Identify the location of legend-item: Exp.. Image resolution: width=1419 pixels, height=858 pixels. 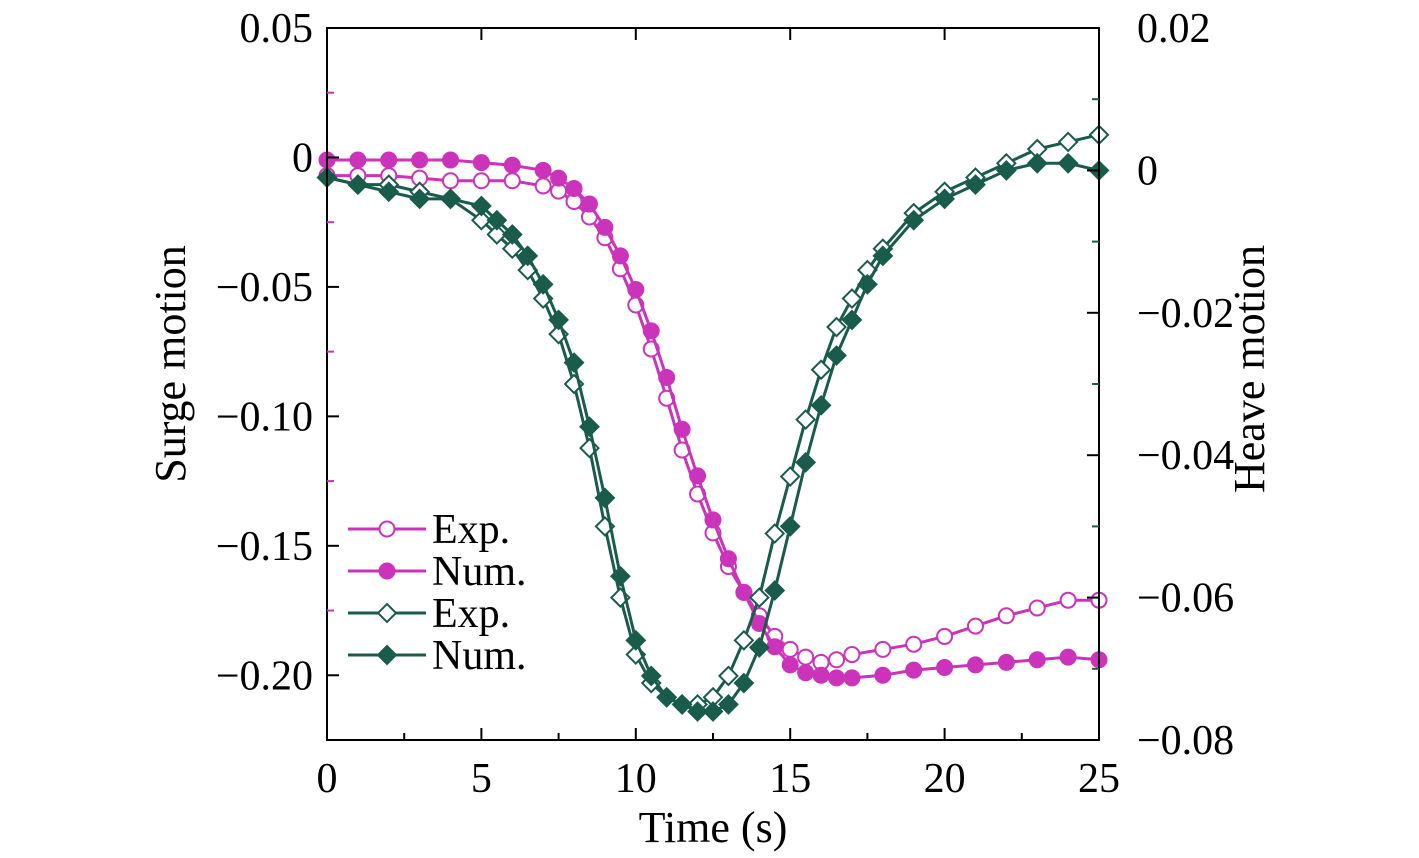
(429, 530).